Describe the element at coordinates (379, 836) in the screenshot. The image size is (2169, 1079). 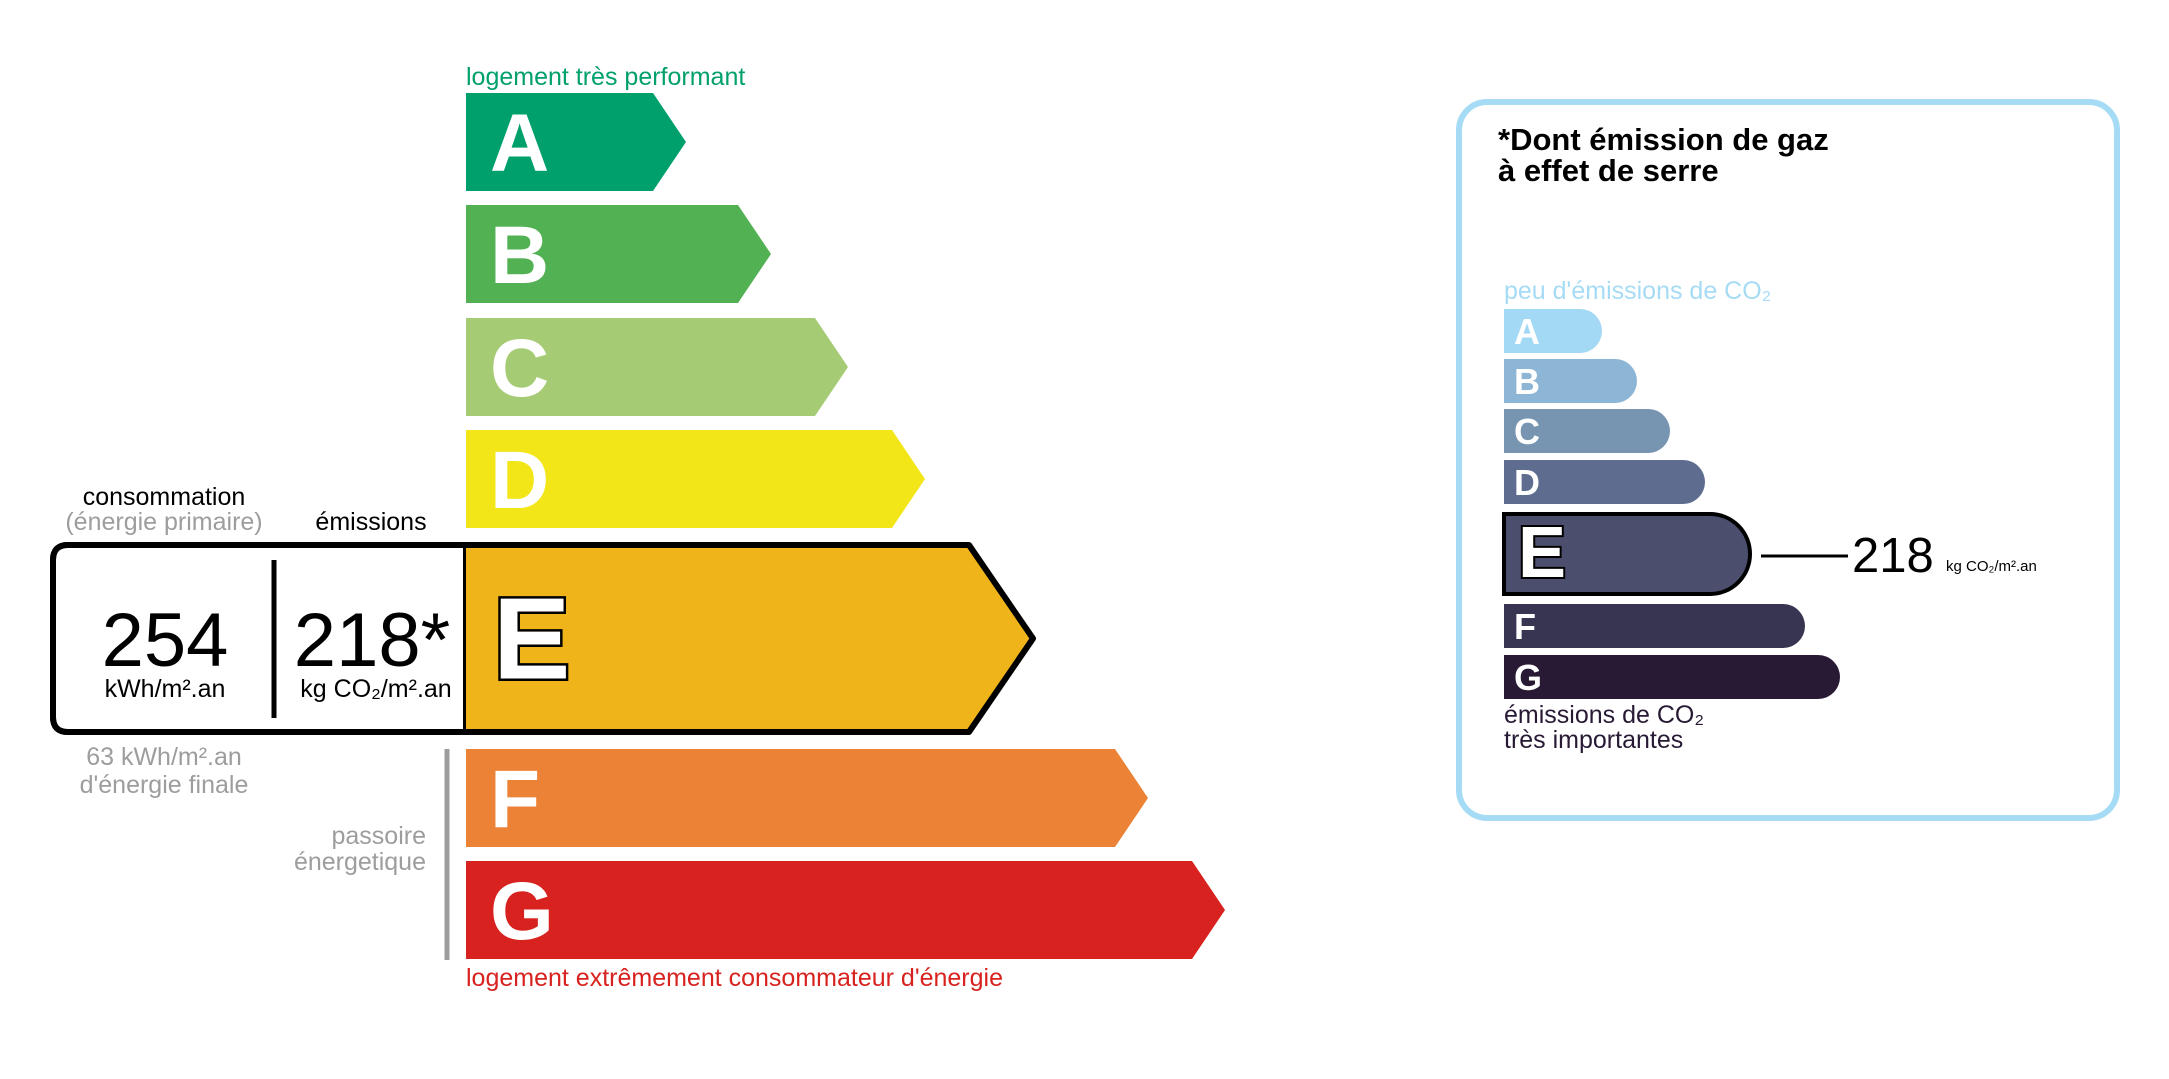
I see `passoire-label-1: passoire` at that location.